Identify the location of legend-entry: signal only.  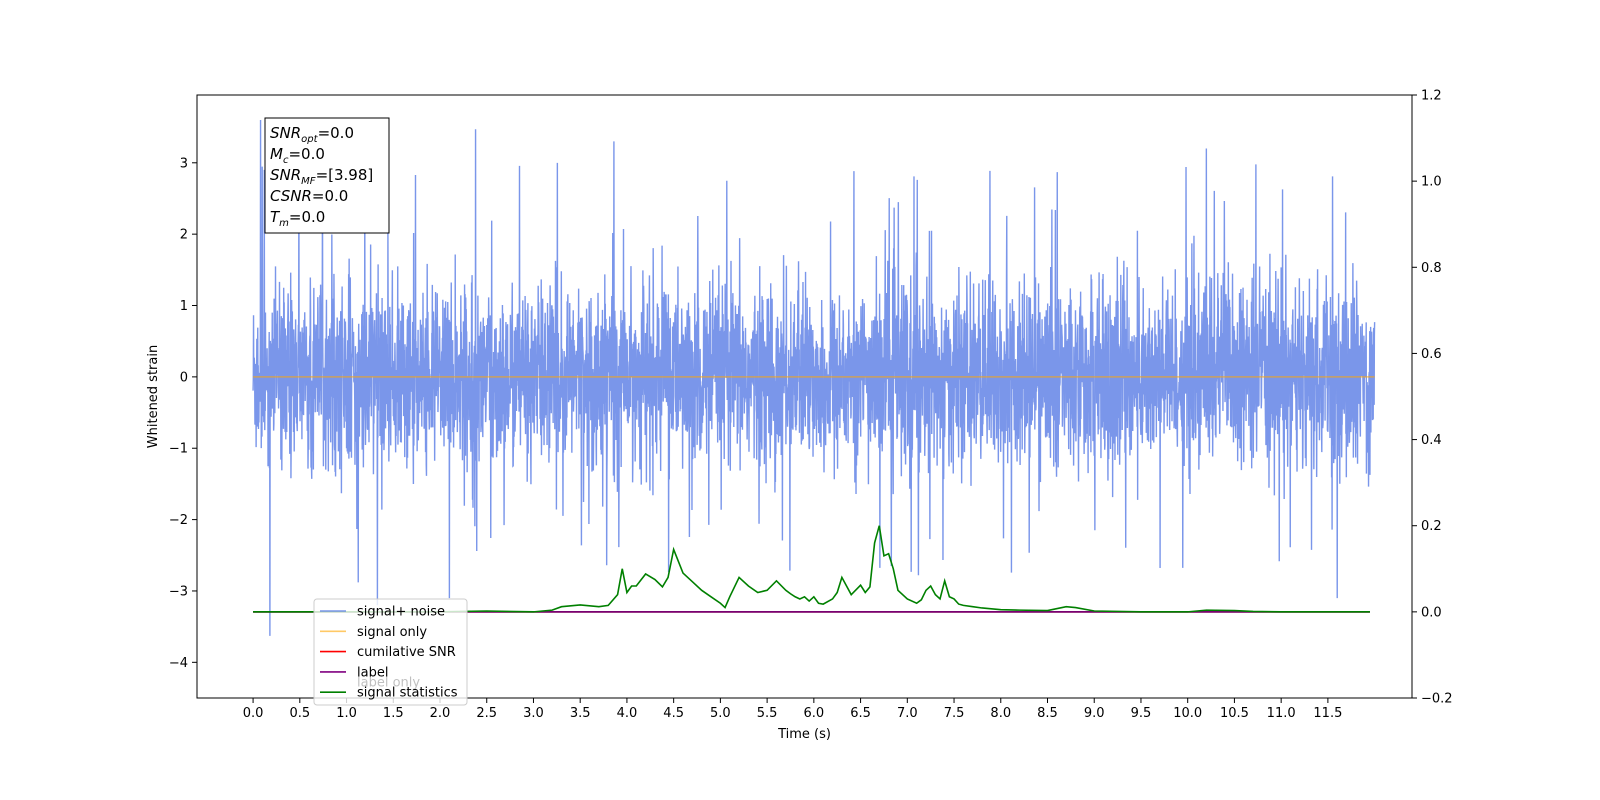
(392, 632).